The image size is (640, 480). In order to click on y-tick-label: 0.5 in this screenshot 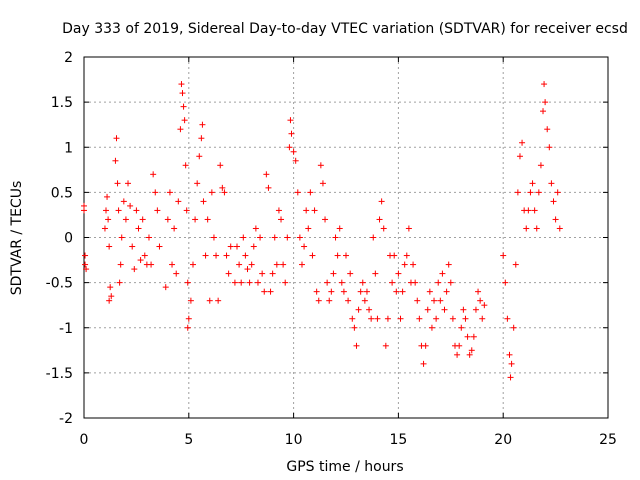, I will do `click(62, 193)`.